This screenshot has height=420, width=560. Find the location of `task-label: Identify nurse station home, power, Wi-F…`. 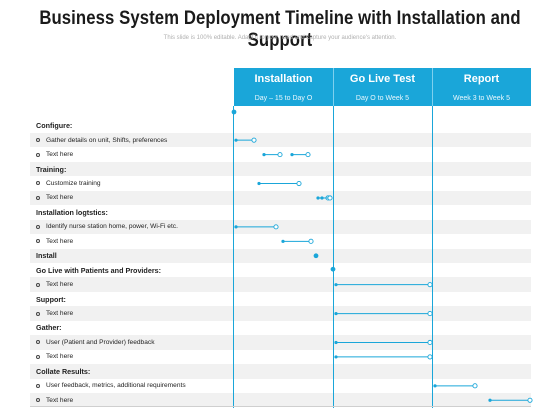

task-label: Identify nurse station home, power, Wi-F… is located at coordinates (112, 227).